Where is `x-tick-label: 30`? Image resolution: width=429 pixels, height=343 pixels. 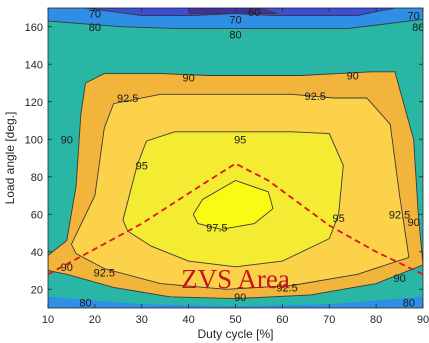
x-tick-label: 30 is located at coordinates (142, 320).